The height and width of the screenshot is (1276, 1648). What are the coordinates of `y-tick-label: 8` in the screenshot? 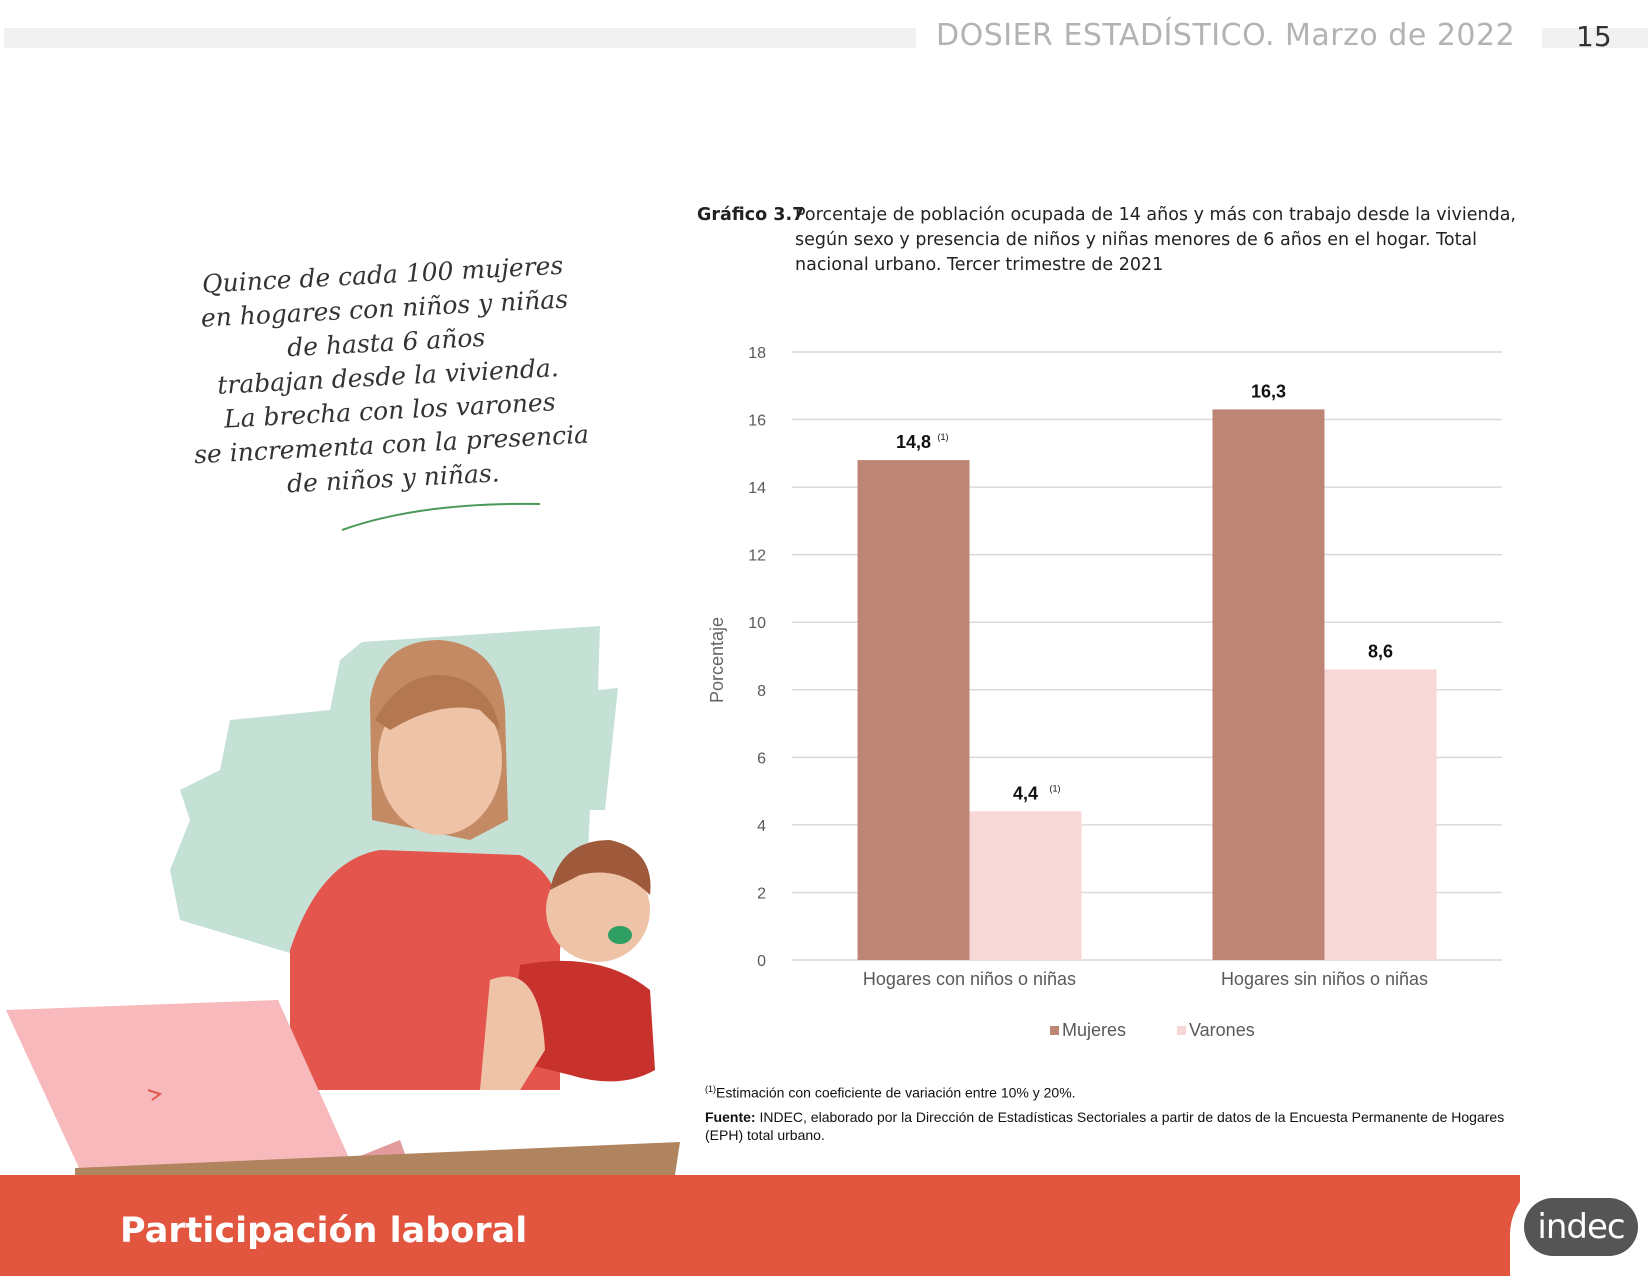 It's located at (761, 691).